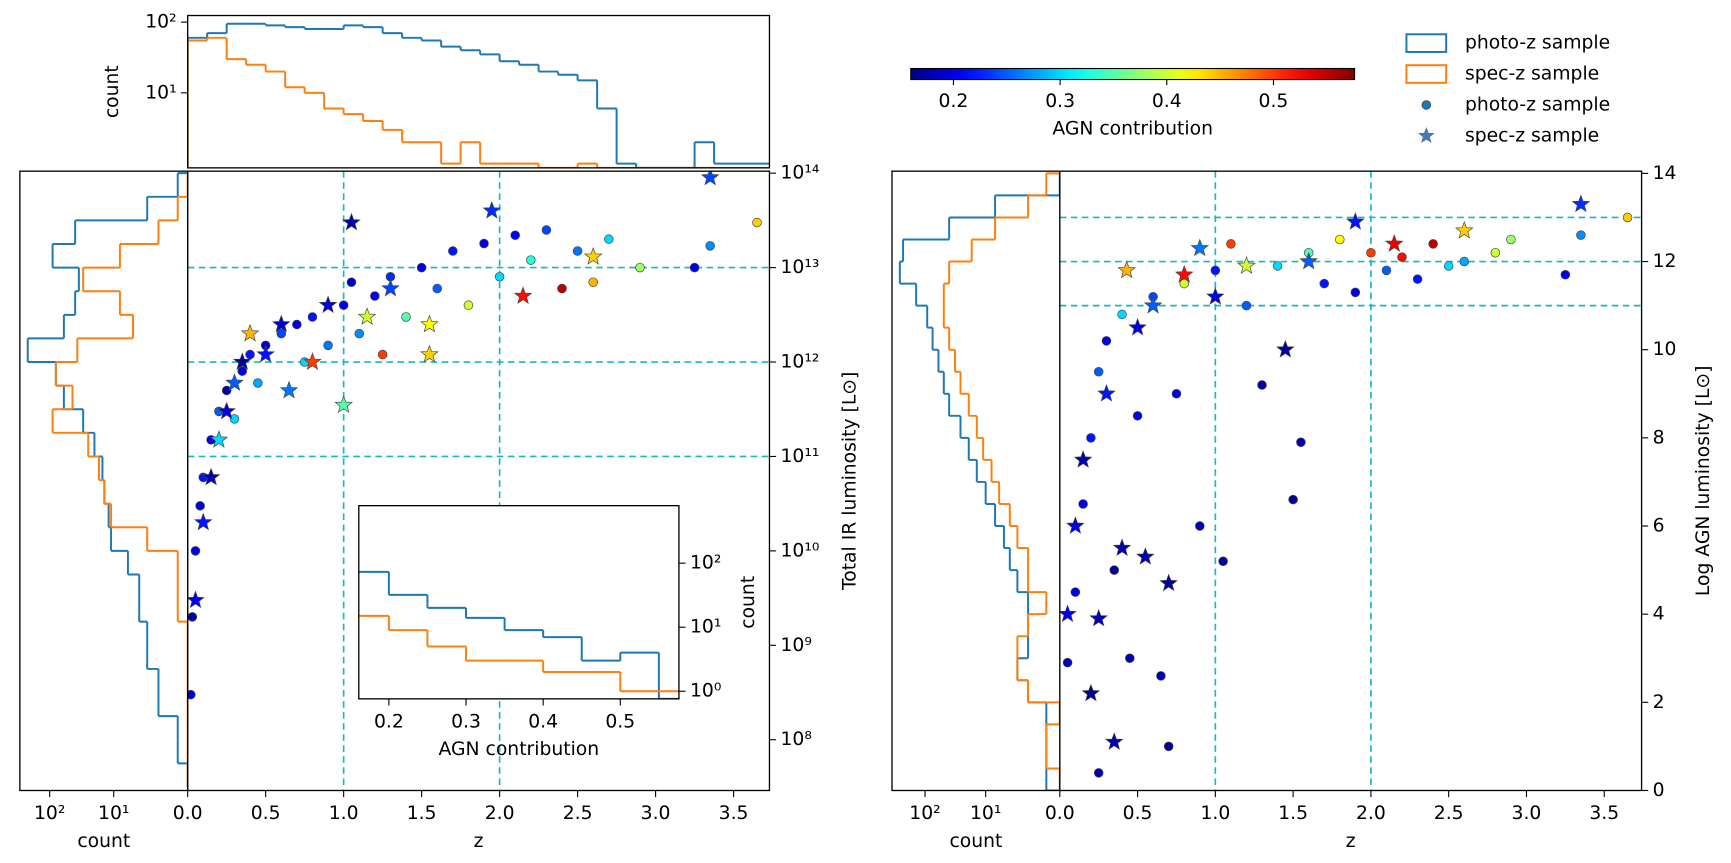 The height and width of the screenshot is (863, 1731). I want to click on x-axis-label: z, so click(1351, 841).